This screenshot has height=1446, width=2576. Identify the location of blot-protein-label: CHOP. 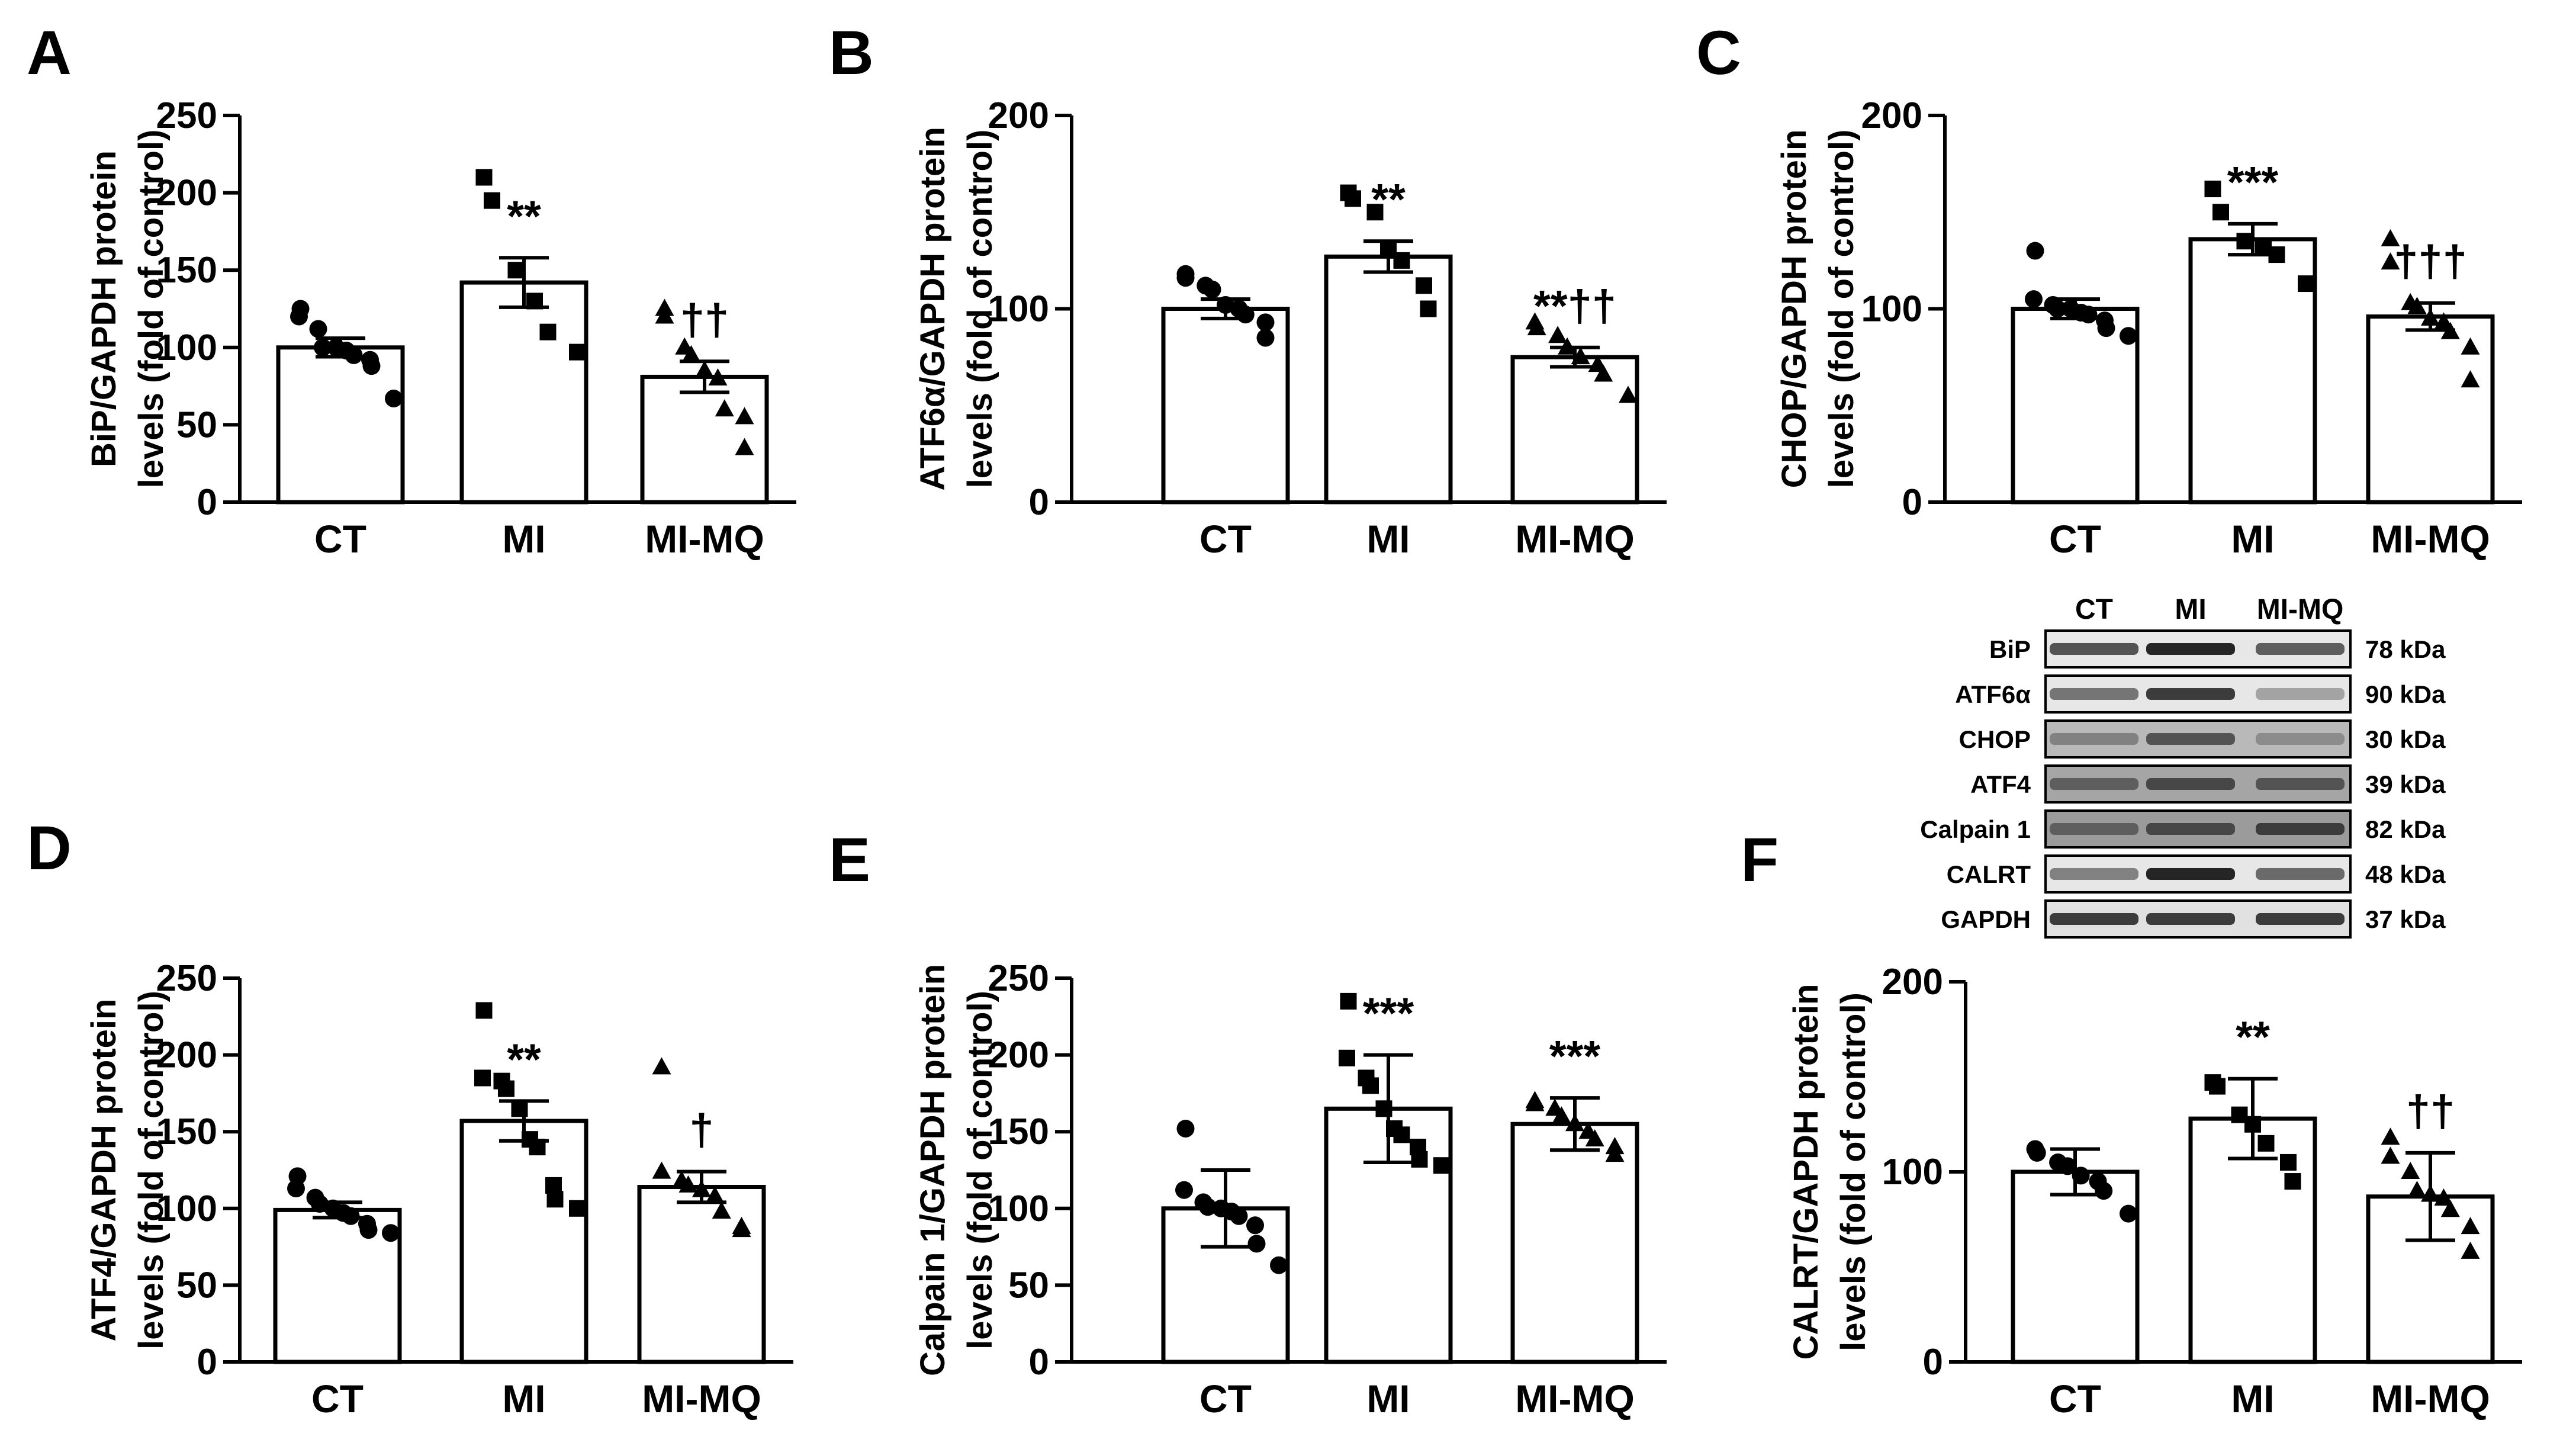
(1995, 739).